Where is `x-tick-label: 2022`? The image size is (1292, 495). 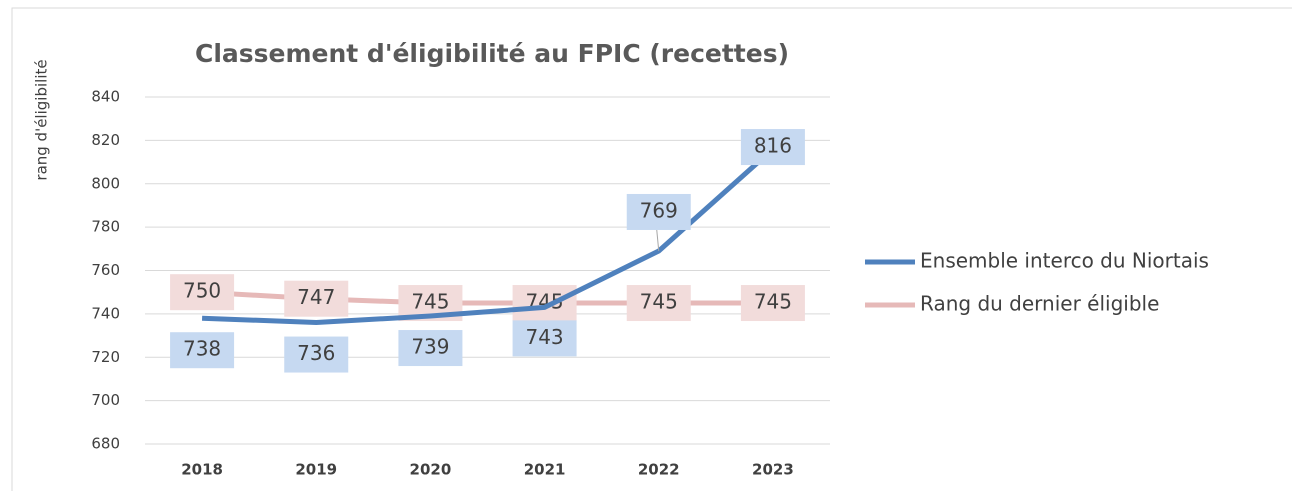 x-tick-label: 2022 is located at coordinates (659, 470).